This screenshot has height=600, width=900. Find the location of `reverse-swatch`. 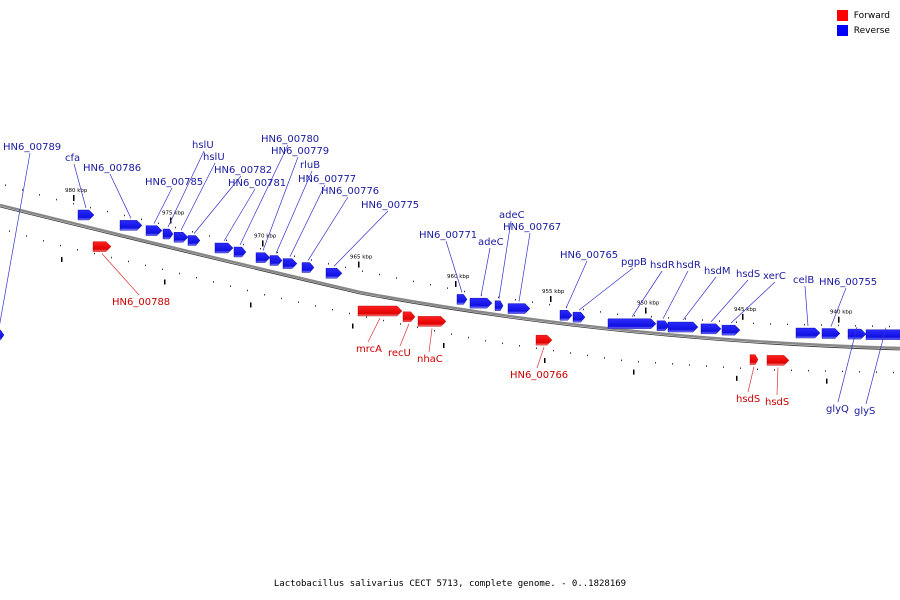

reverse-swatch is located at coordinates (842, 30).